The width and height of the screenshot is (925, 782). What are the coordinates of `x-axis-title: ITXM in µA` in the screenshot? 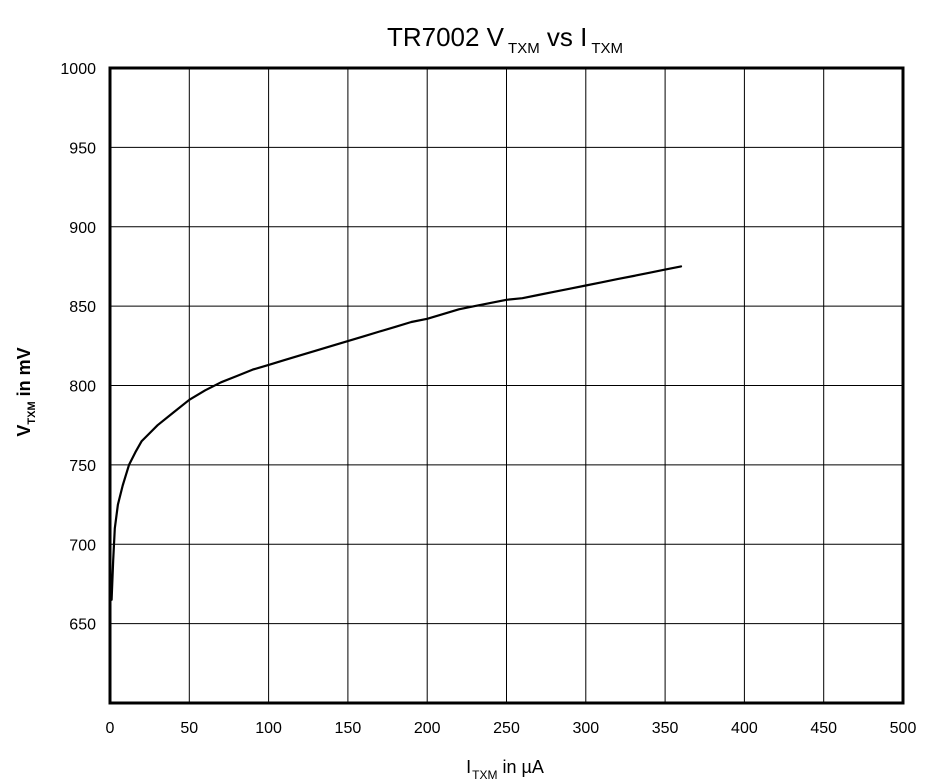 It's located at (505, 769).